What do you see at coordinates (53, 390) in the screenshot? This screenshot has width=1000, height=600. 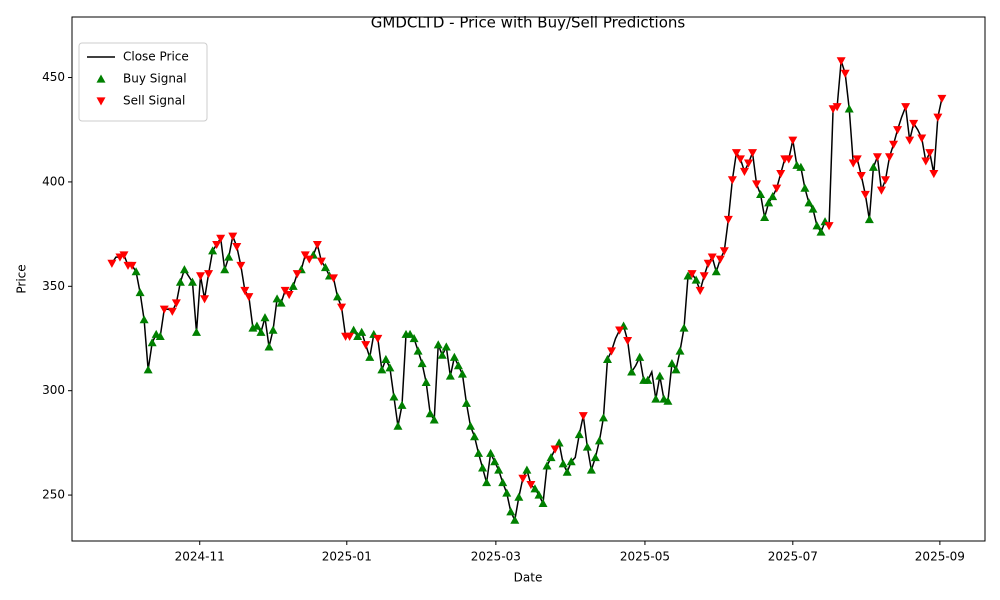 I see `y-tick-label: 300` at bounding box center [53, 390].